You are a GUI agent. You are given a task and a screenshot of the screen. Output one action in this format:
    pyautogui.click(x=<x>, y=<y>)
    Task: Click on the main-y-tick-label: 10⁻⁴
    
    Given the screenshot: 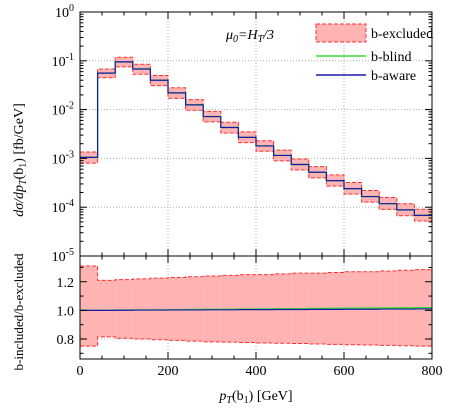 What is the action you would take?
    pyautogui.click(x=63, y=207)
    